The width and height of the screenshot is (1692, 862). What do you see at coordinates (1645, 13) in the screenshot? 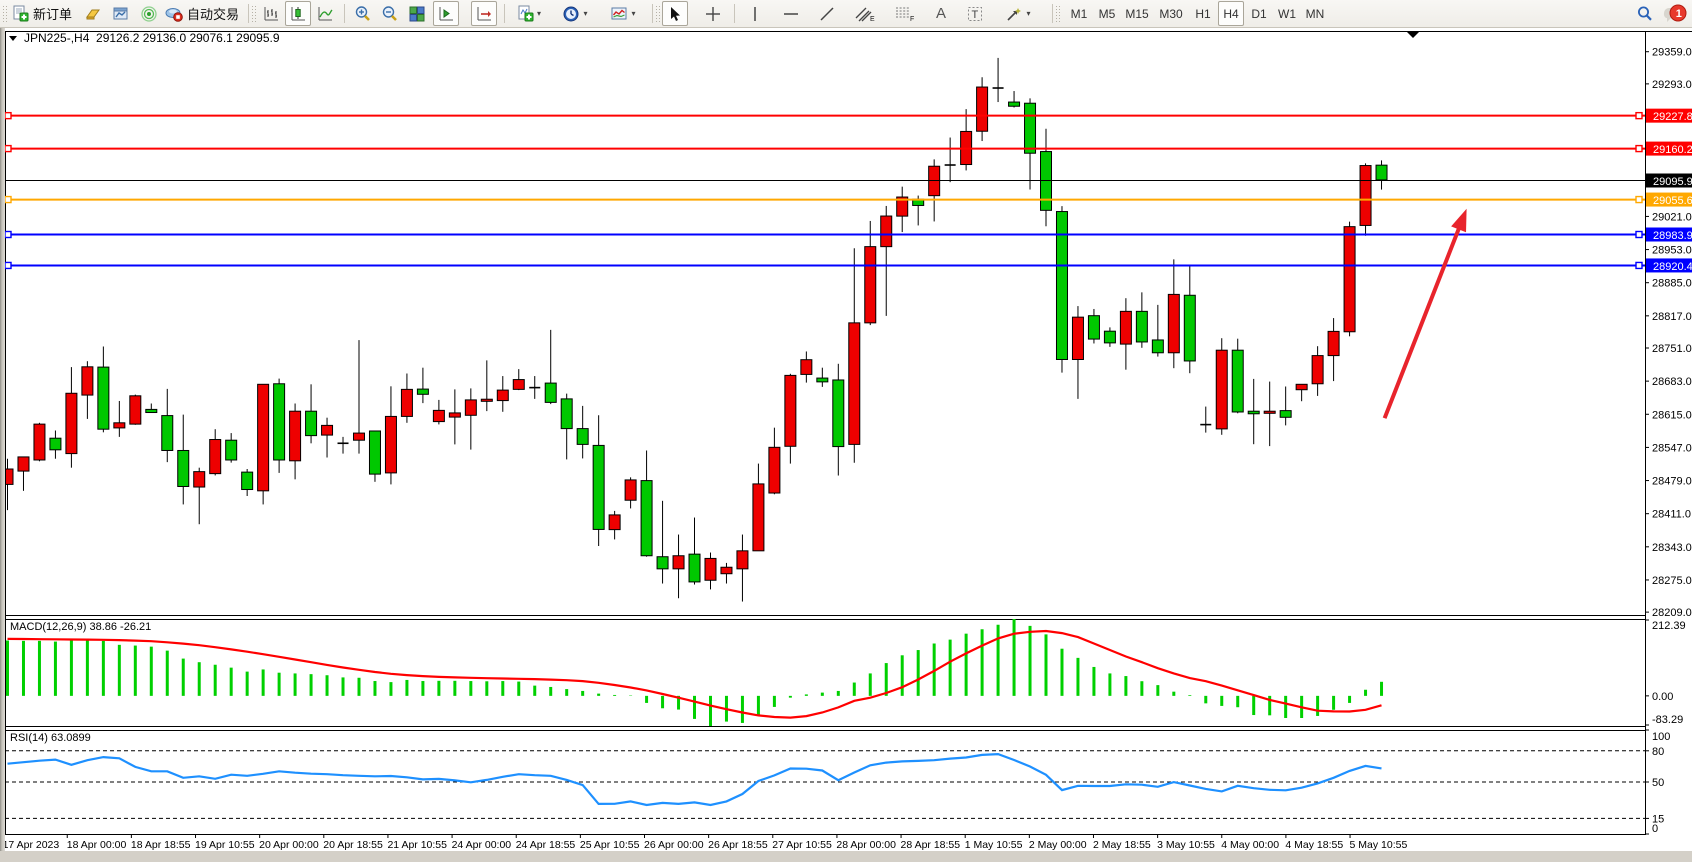
I see `search-button` at bounding box center [1645, 13].